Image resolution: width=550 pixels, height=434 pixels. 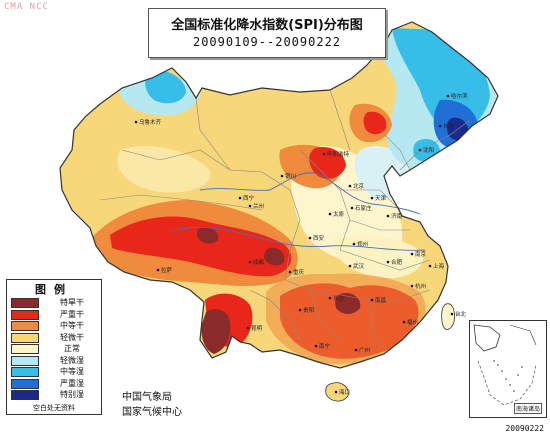 I want to click on city-marker: 合肥, so click(x=394, y=262).